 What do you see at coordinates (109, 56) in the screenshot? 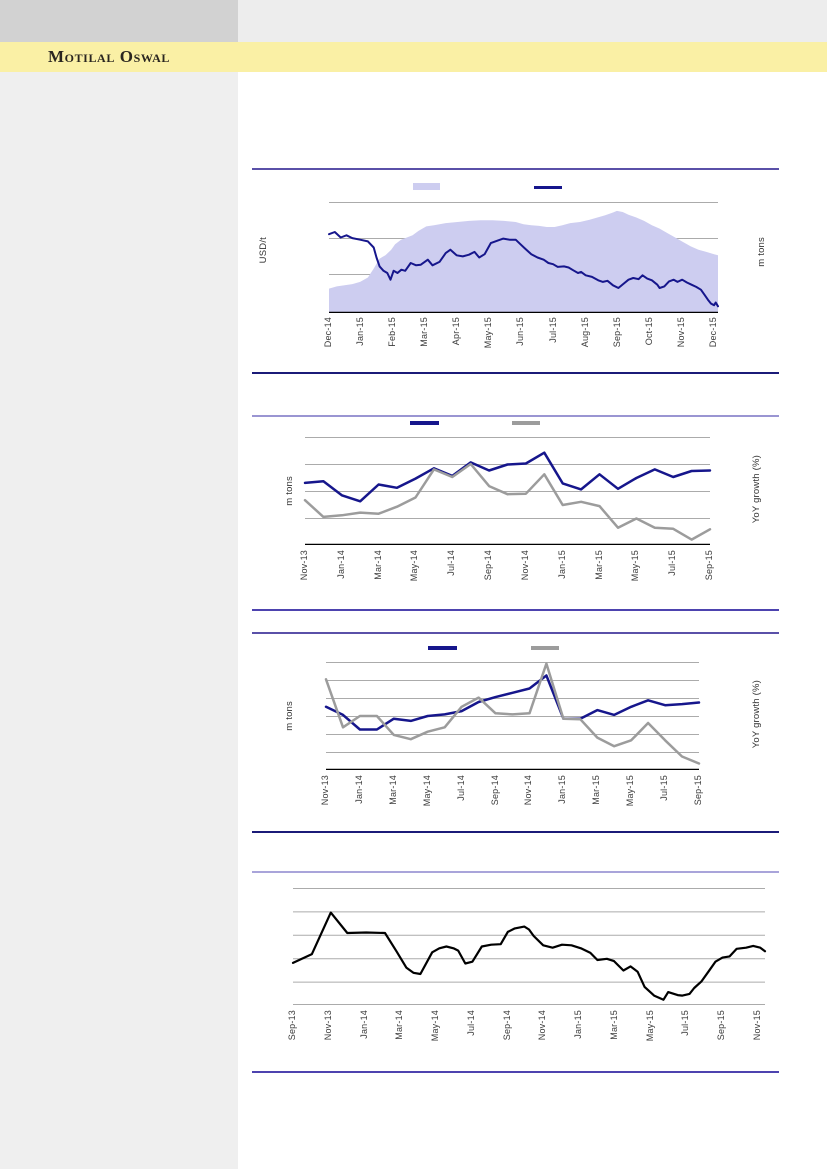
I see `brand-text: Motilal Oswal` at bounding box center [109, 56].